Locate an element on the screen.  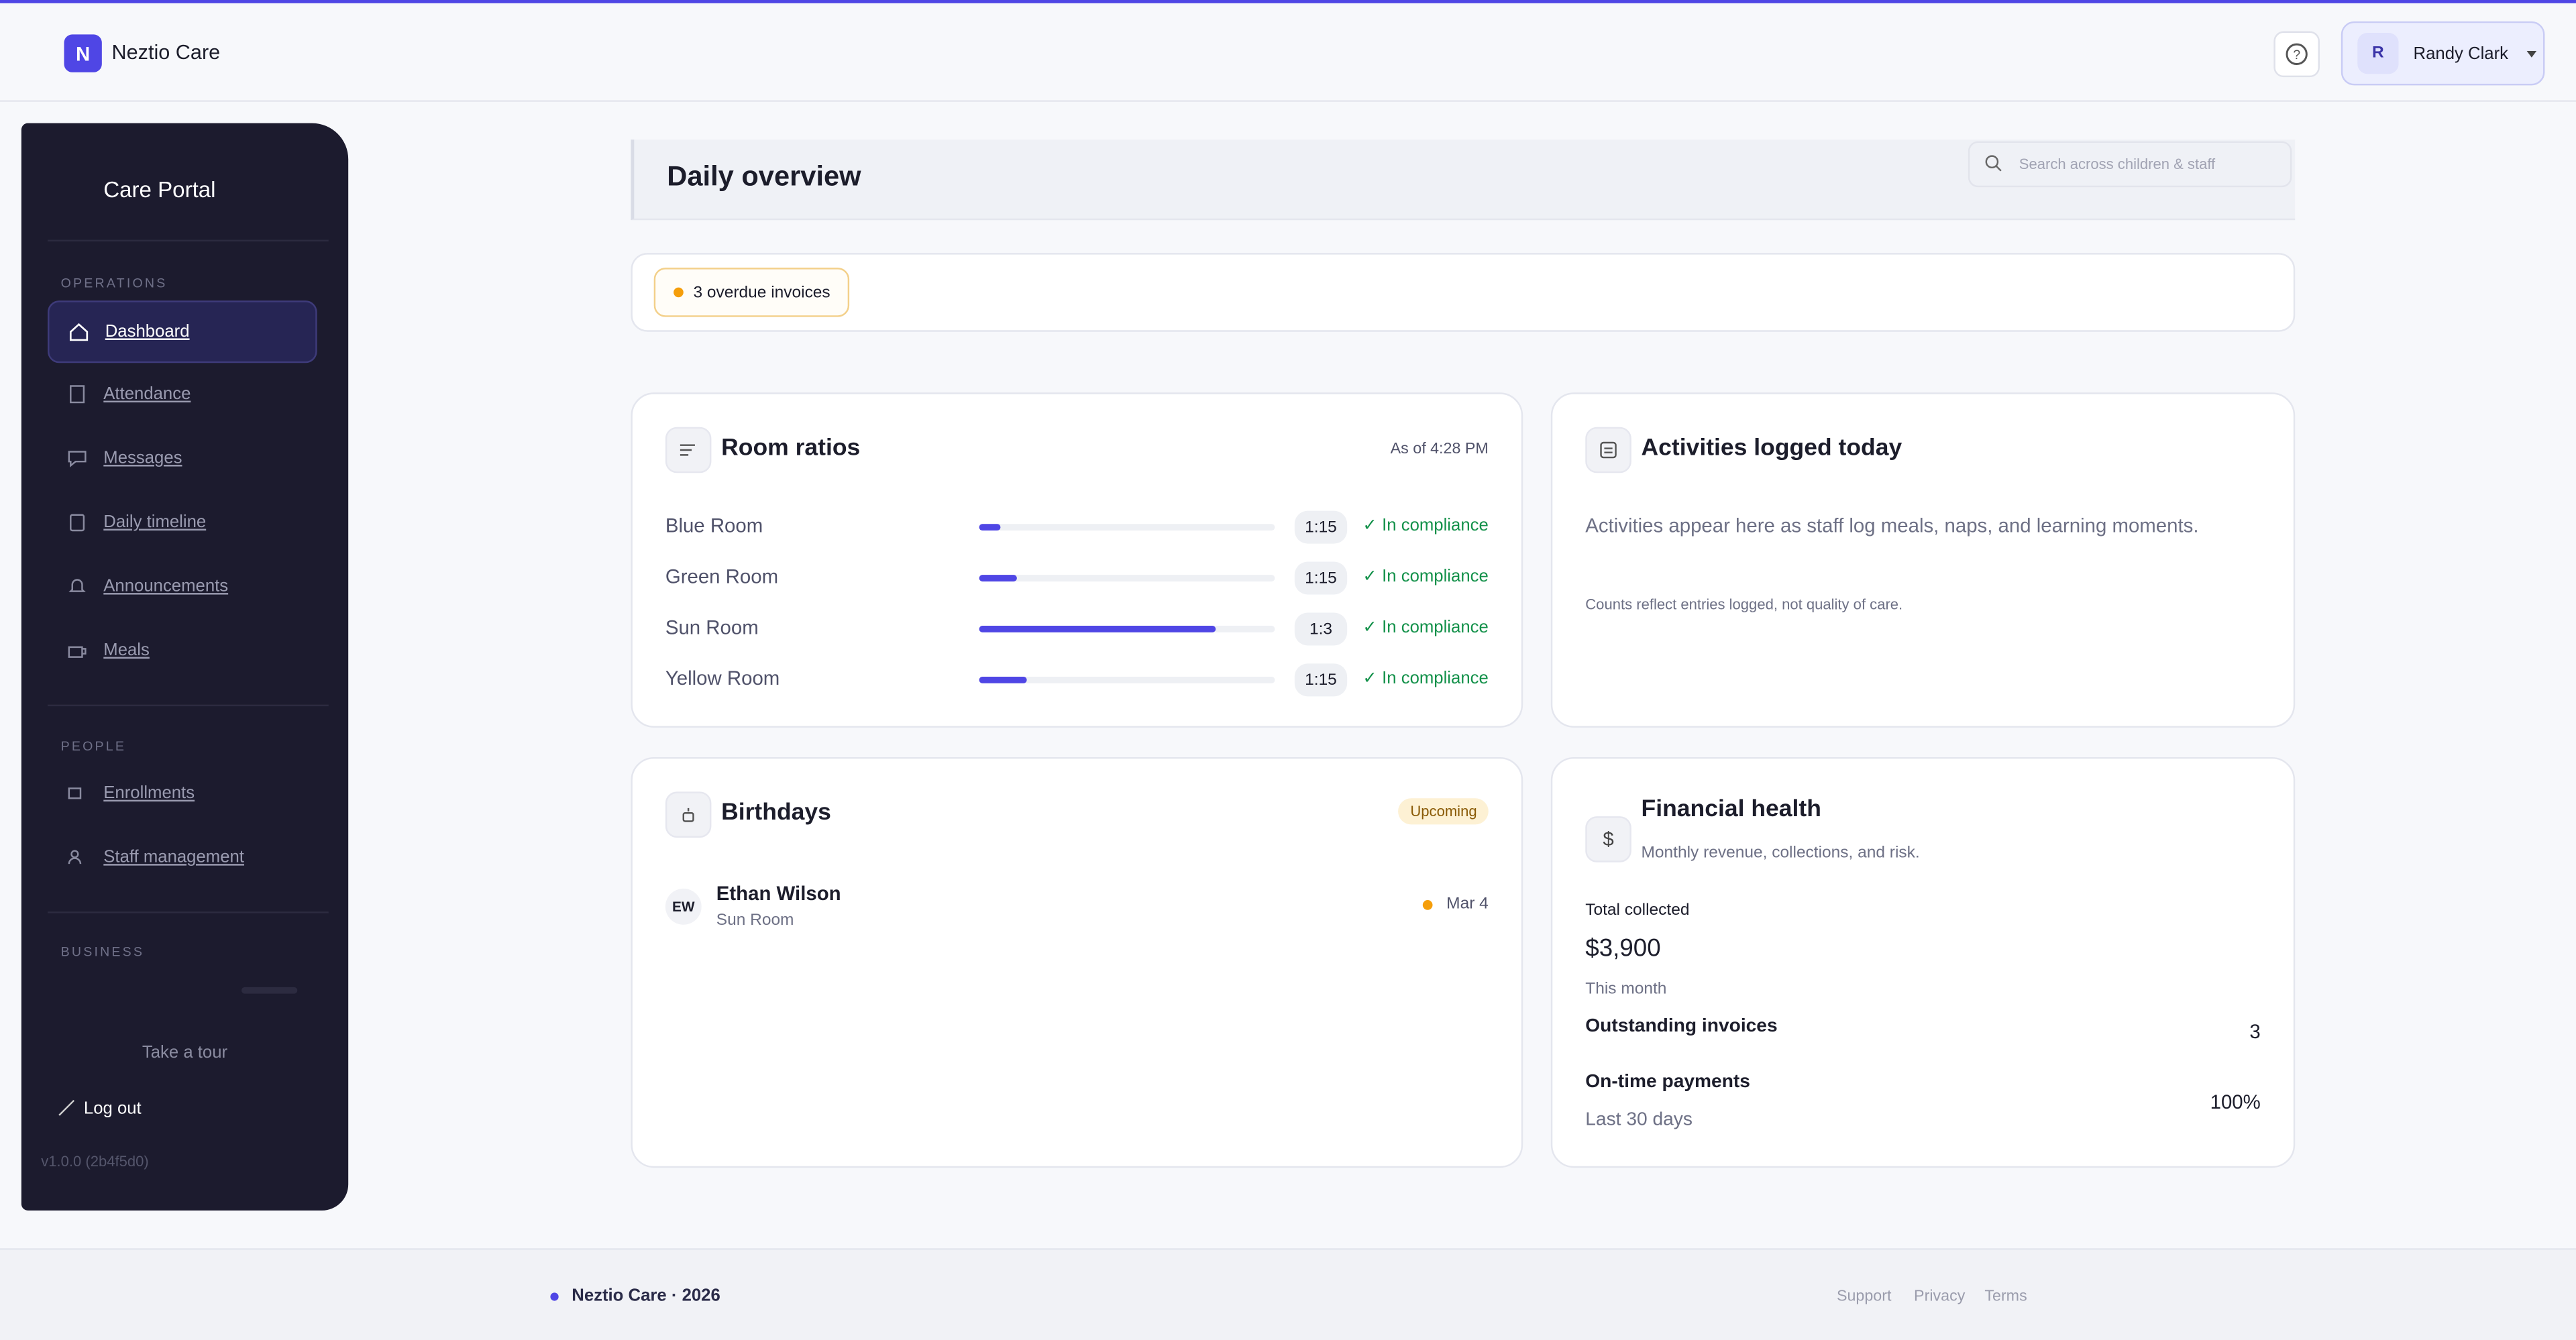
nav-label: Attendance is located at coordinates (147, 394).